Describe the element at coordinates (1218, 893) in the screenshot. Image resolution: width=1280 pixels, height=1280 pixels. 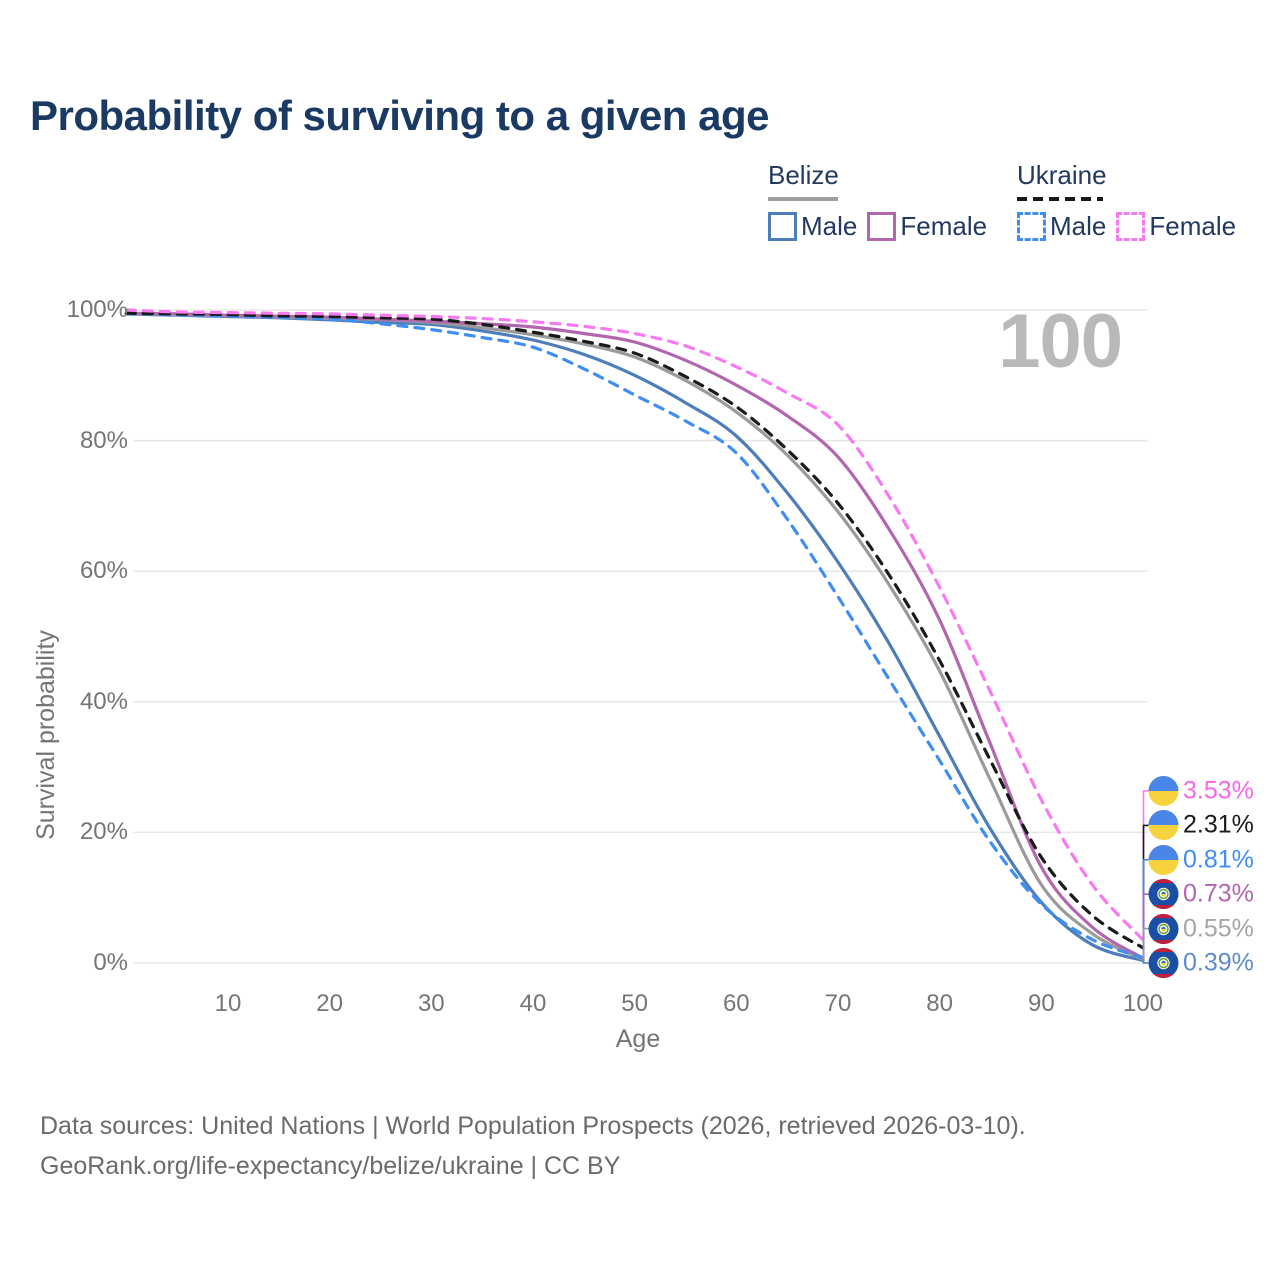
I see `end-value-label: 0.73%` at that location.